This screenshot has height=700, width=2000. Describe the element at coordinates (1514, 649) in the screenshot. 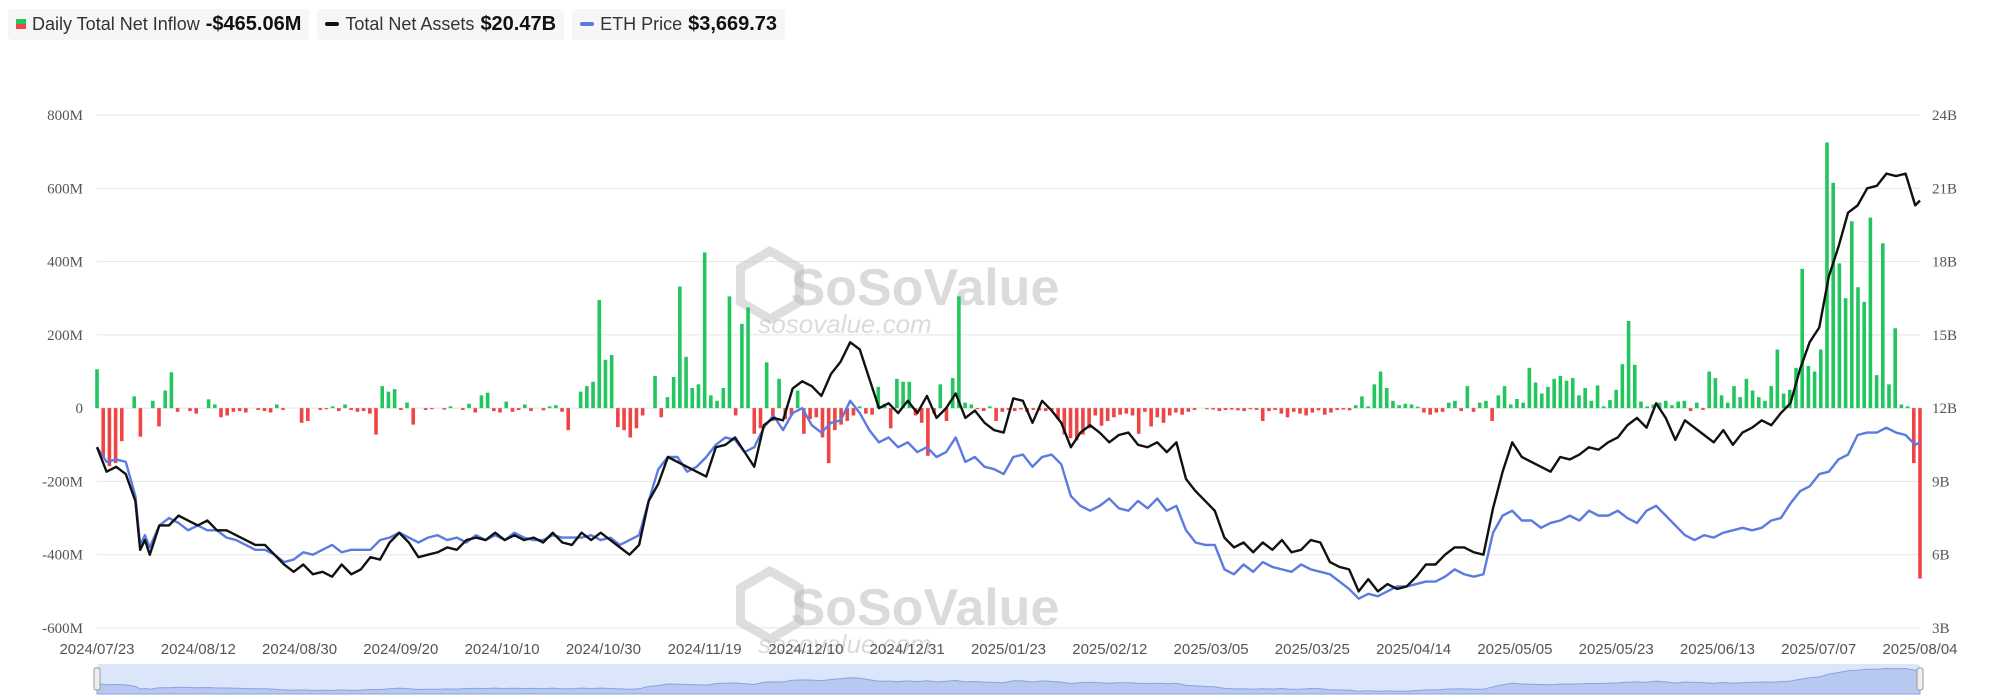

I see `x-tick-label: 2025/05/05` at that location.